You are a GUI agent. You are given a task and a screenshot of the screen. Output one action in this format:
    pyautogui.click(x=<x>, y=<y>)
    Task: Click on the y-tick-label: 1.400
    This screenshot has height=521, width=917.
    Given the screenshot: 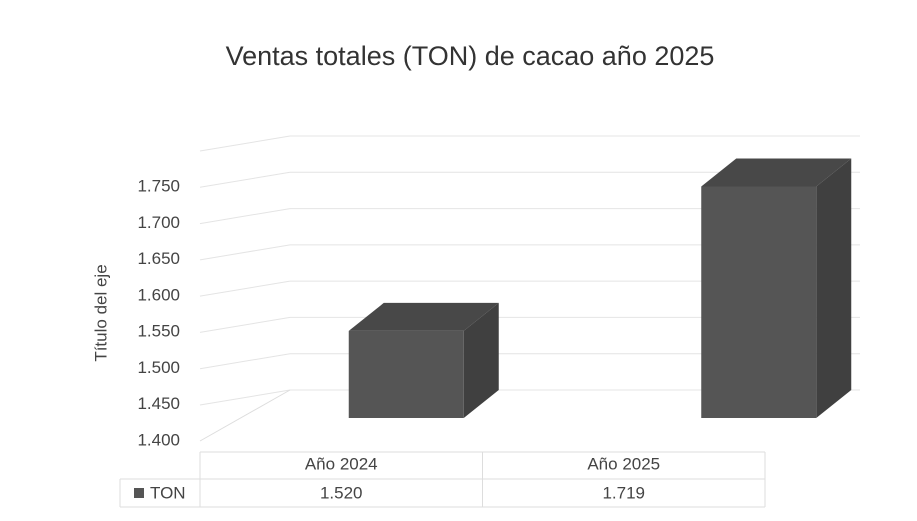 What is the action you would take?
    pyautogui.click(x=158, y=439)
    